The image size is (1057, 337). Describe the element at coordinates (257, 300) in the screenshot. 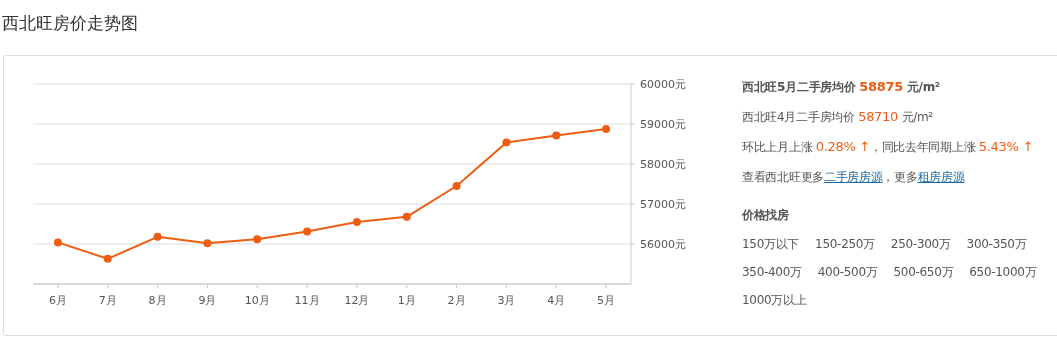

I see `x-tick-label: 10月` at that location.